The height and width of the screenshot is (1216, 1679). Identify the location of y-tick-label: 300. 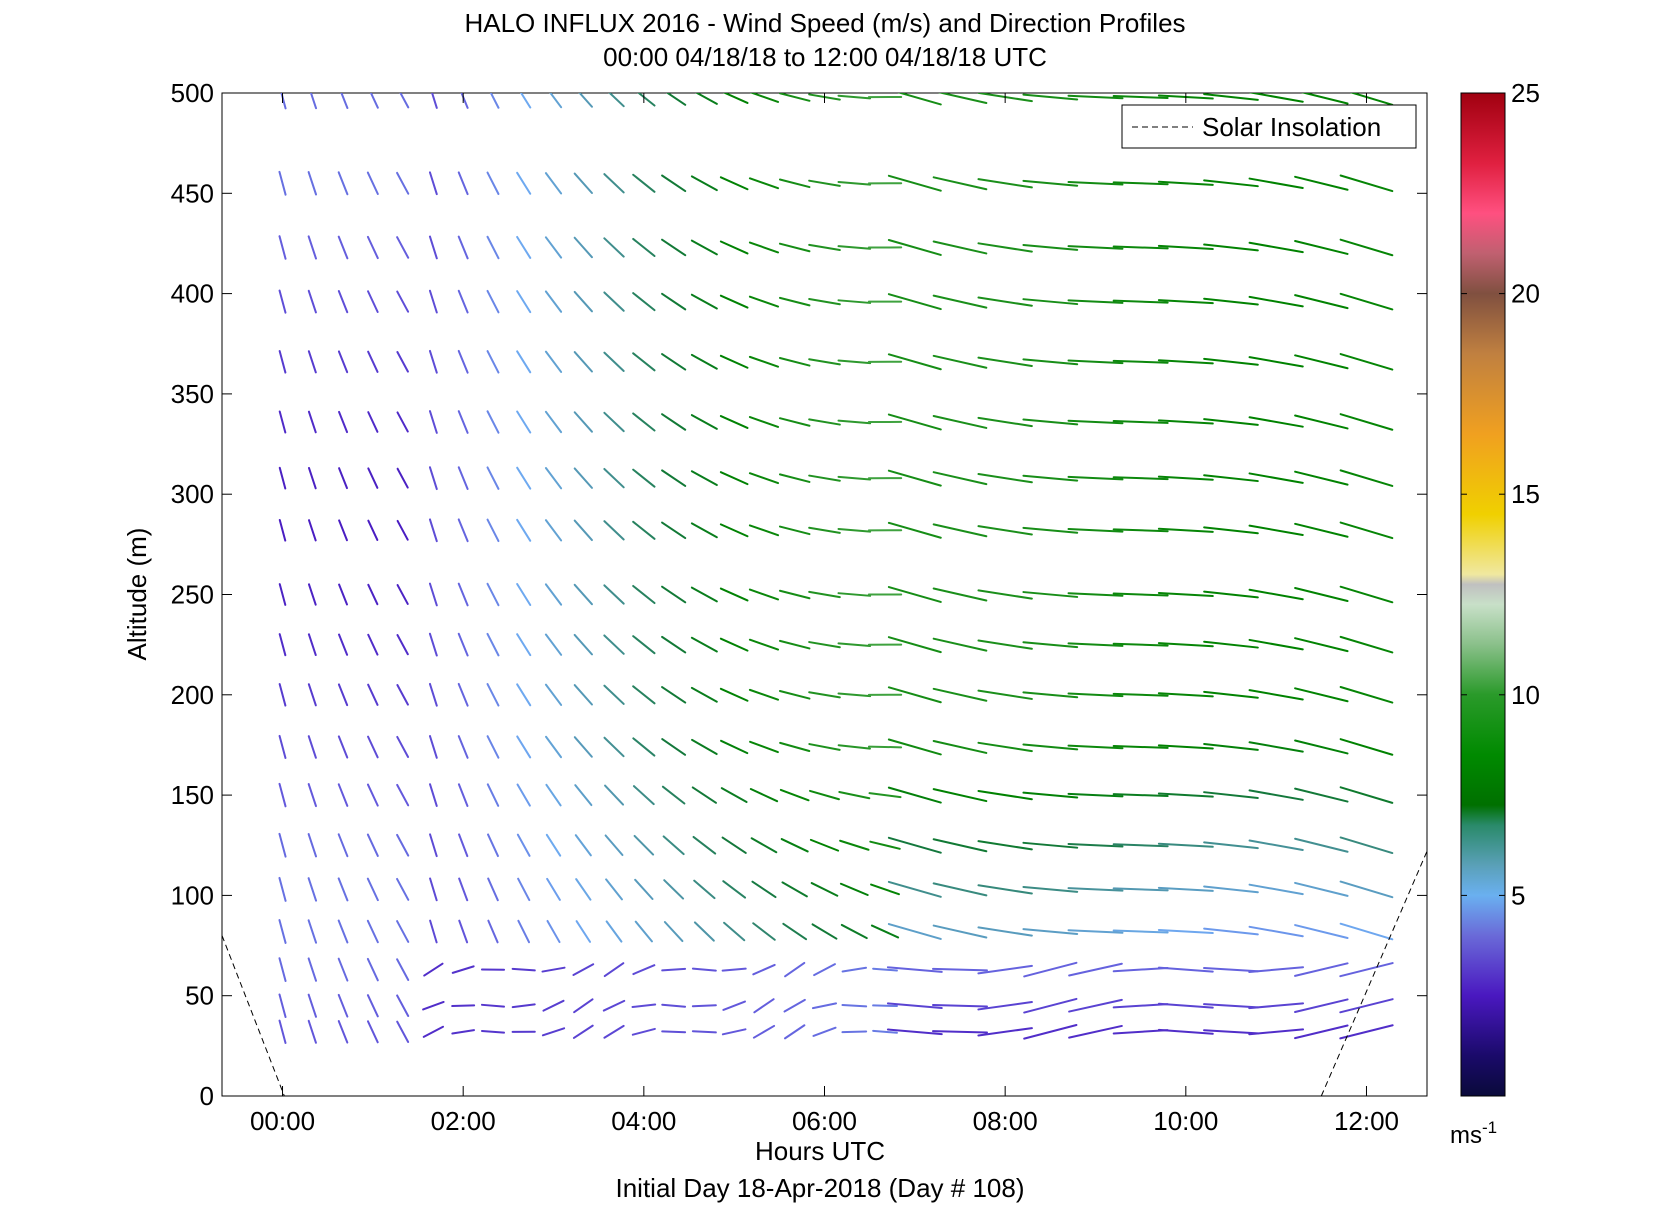
(192, 494).